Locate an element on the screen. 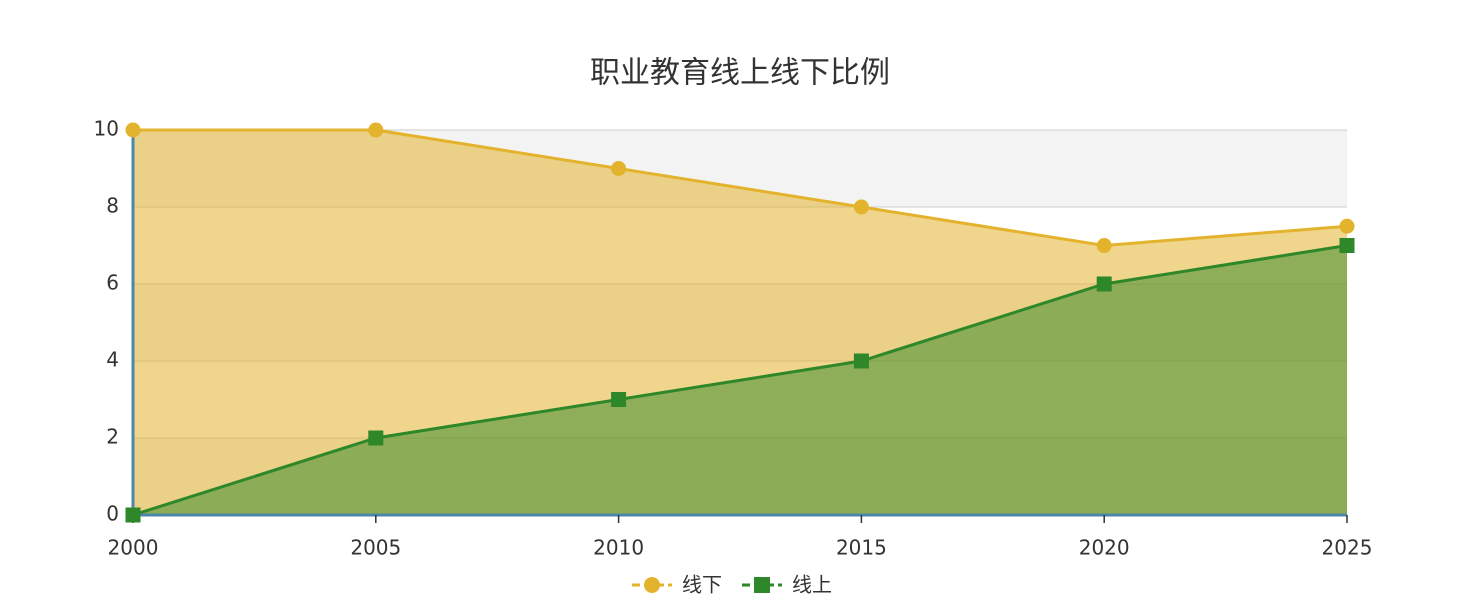 Image resolution: width=1466 pixels, height=606 pixels. y-tick-label: 6 is located at coordinates (112, 283).